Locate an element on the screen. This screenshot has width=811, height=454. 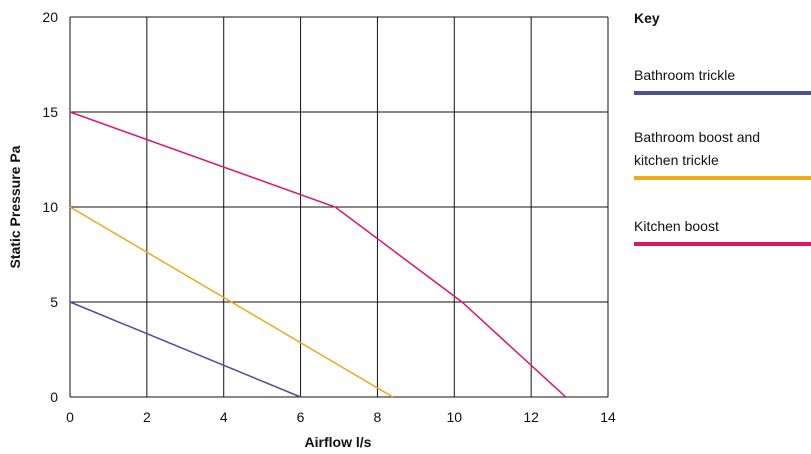
legend-title: Key is located at coordinates (647, 18).